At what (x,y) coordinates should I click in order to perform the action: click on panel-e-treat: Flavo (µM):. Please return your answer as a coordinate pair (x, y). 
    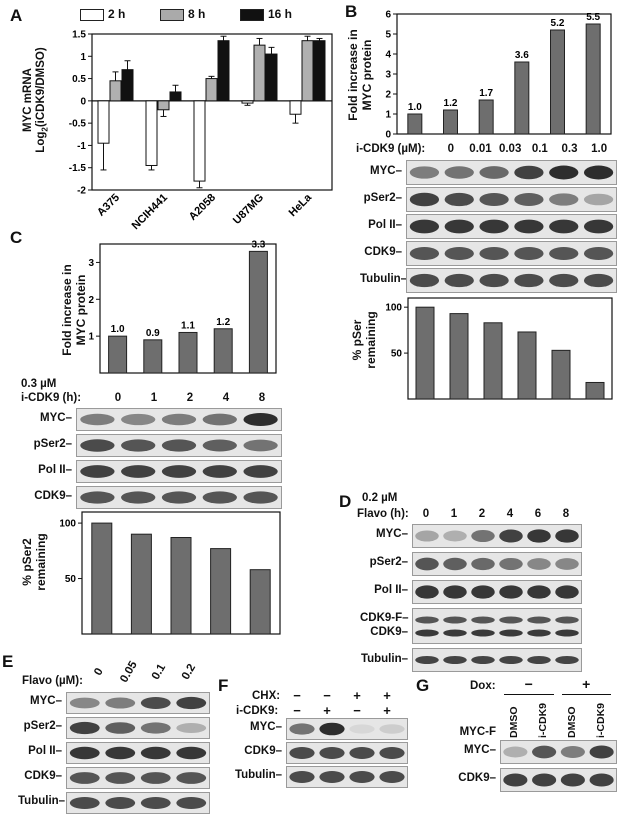
    Looking at the image, I should click on (52, 681).